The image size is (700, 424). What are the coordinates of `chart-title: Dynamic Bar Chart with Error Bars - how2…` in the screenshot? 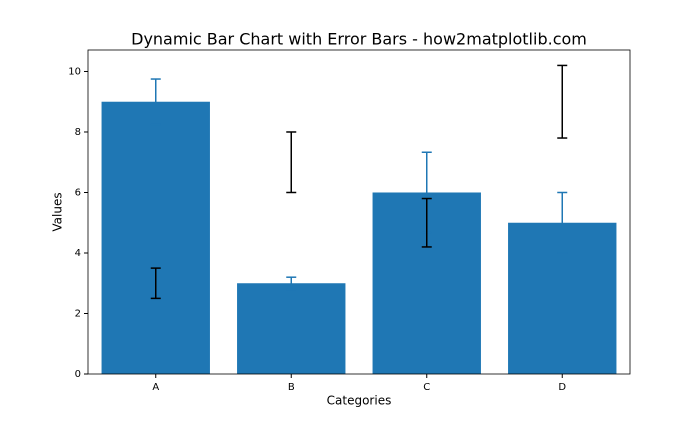 It's located at (359, 39).